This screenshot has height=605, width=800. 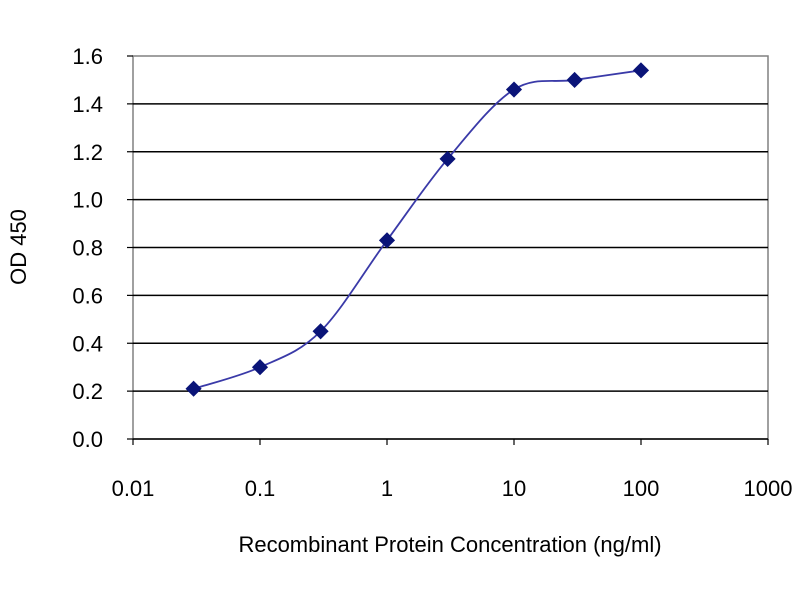 I want to click on x-tick-label: 100, so click(x=641, y=488).